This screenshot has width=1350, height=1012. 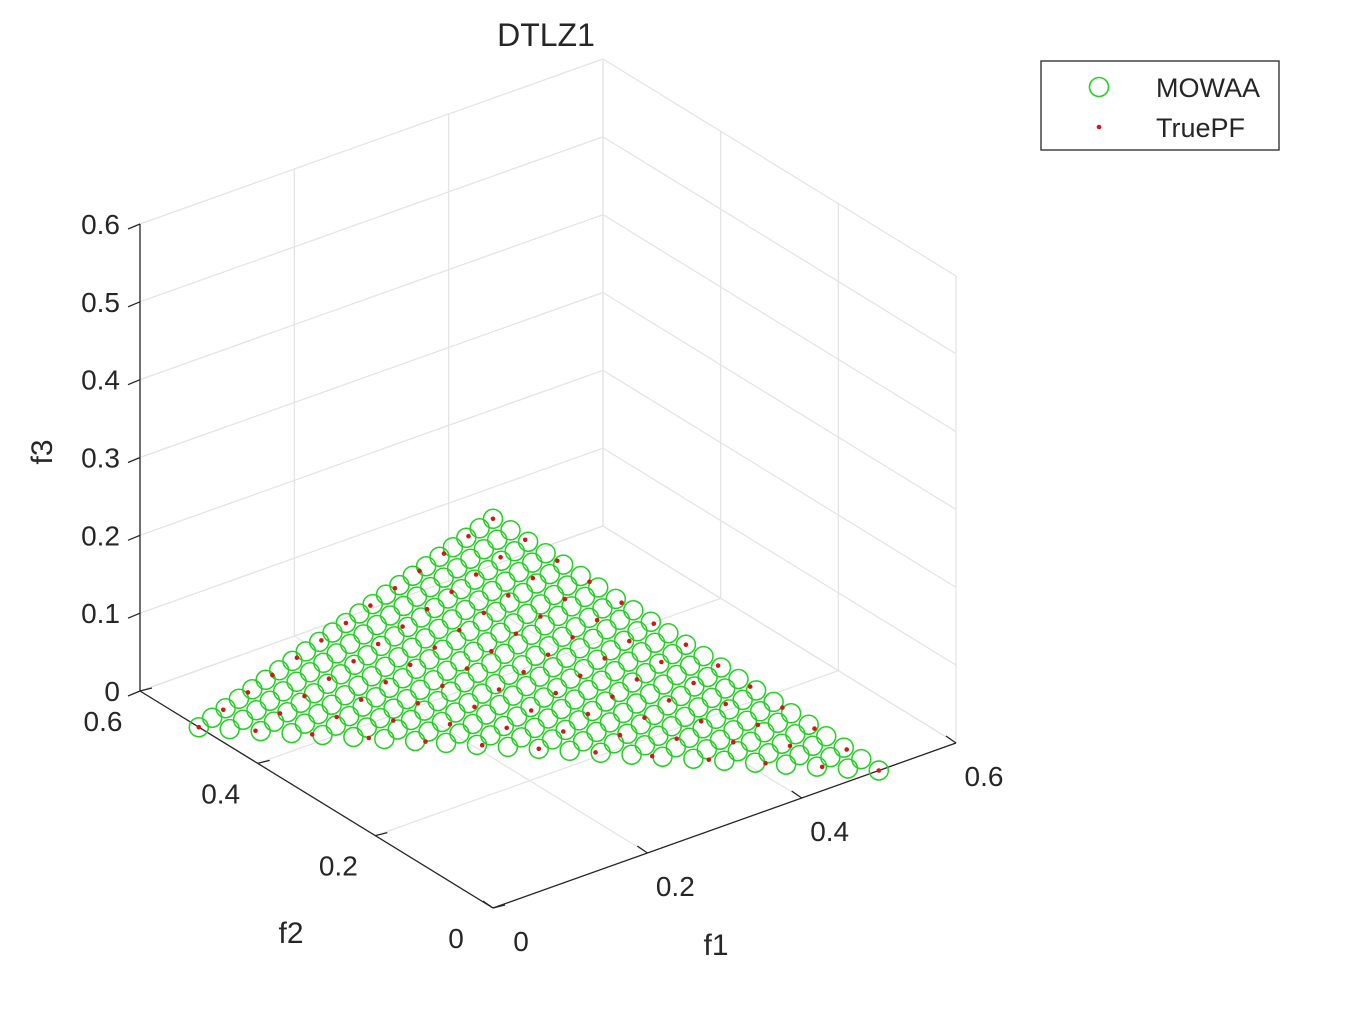 What do you see at coordinates (499, 906) in the screenshot?
I see `y-tick` at bounding box center [499, 906].